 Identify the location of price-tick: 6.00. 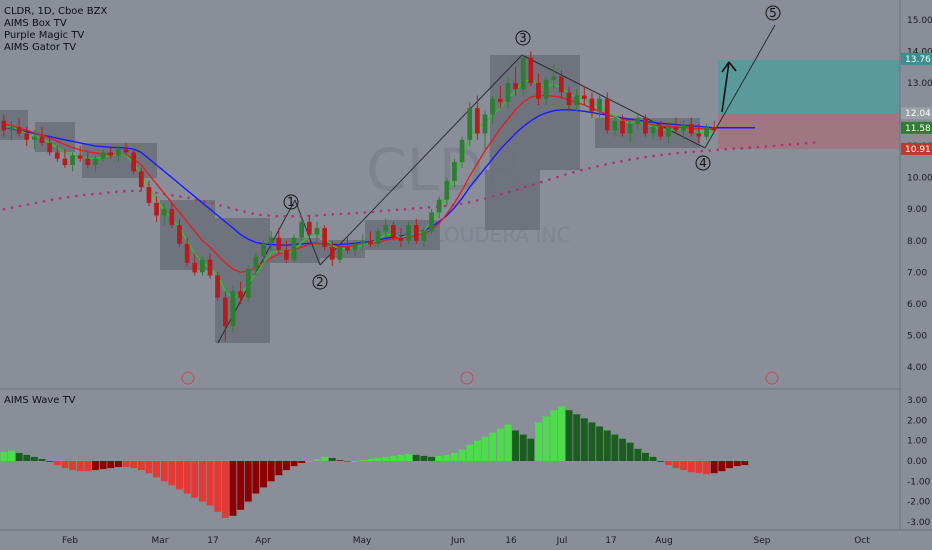
(917, 305).